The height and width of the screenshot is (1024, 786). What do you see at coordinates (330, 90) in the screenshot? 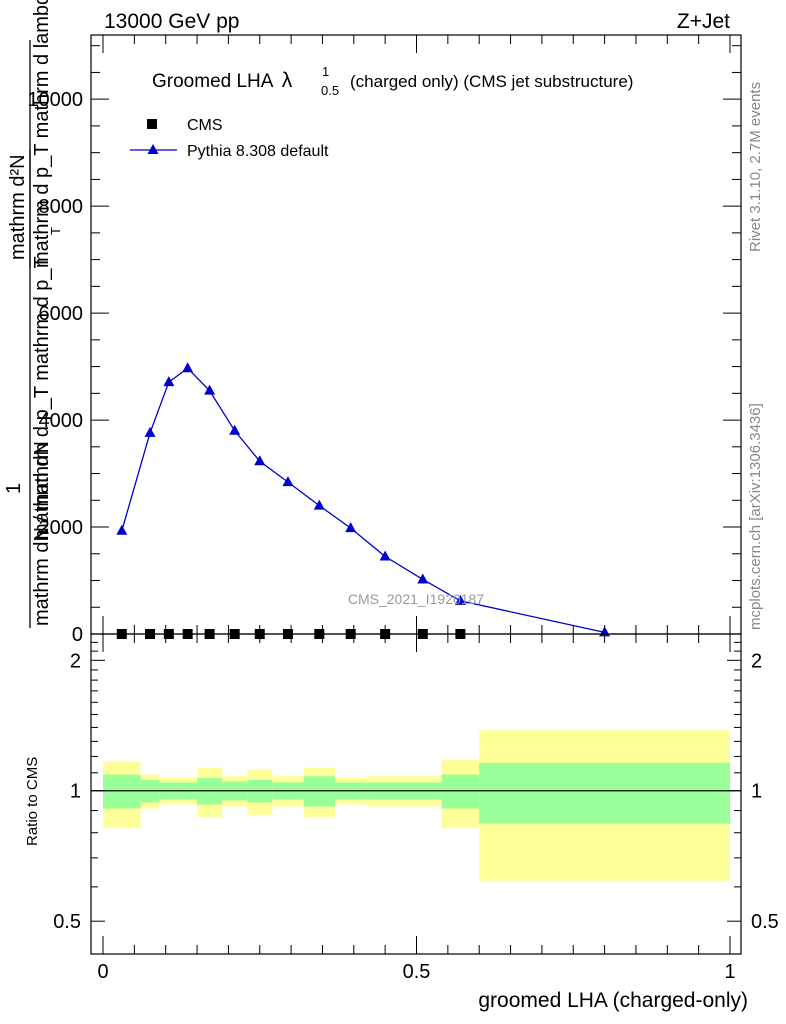
I see `plot-title-sub: 0.5` at bounding box center [330, 90].